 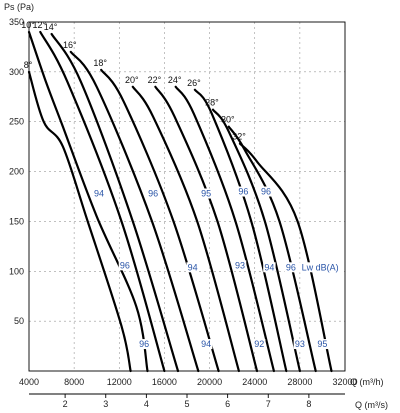 What do you see at coordinates (28, 25) in the screenshot?
I see `angle-label: 10°` at bounding box center [28, 25].